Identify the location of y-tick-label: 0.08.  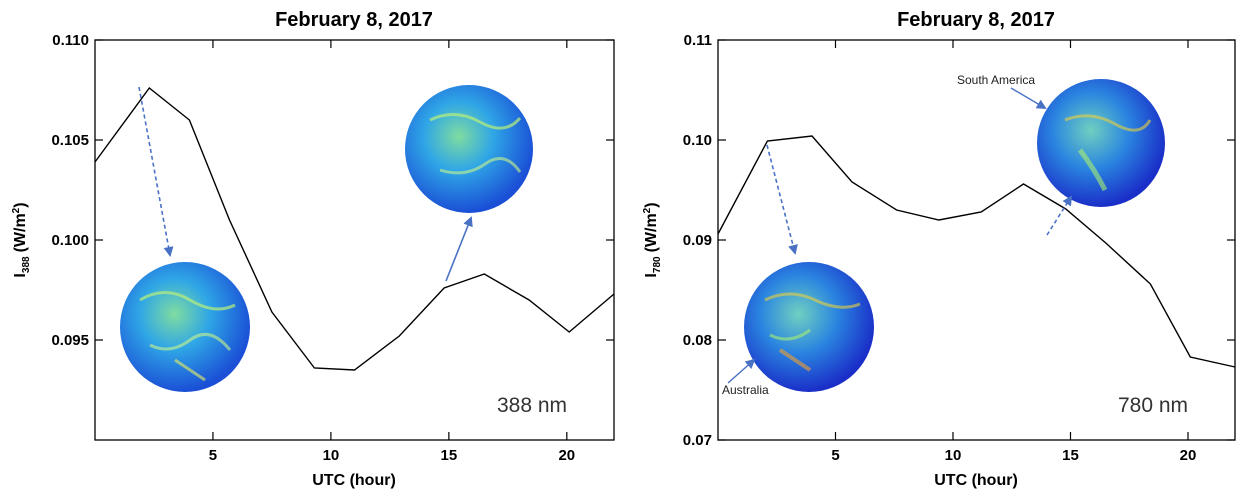
(697, 340).